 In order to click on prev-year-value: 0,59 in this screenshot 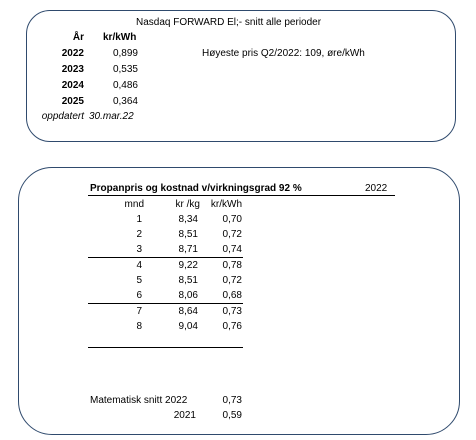, I will do `click(232, 415)`.